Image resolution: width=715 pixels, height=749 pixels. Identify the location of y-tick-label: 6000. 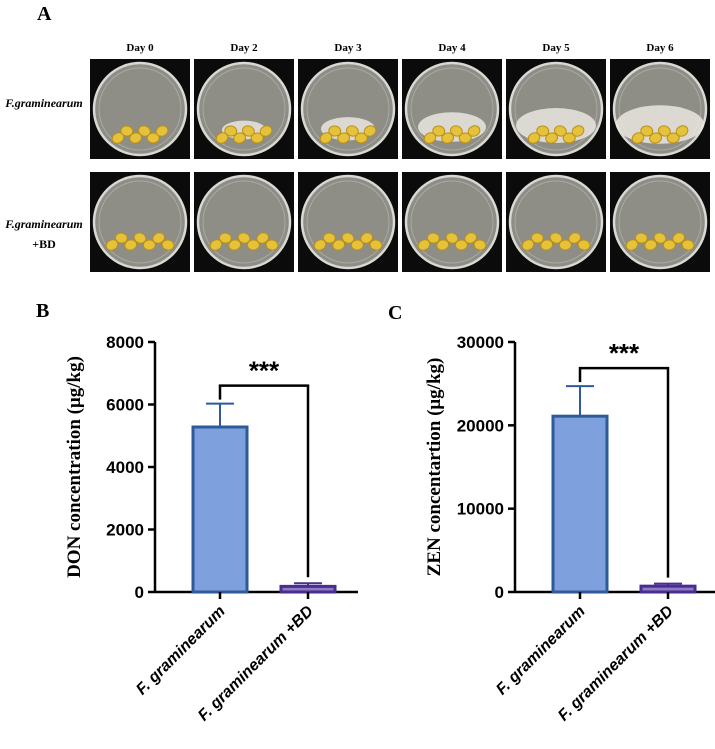
(125, 405).